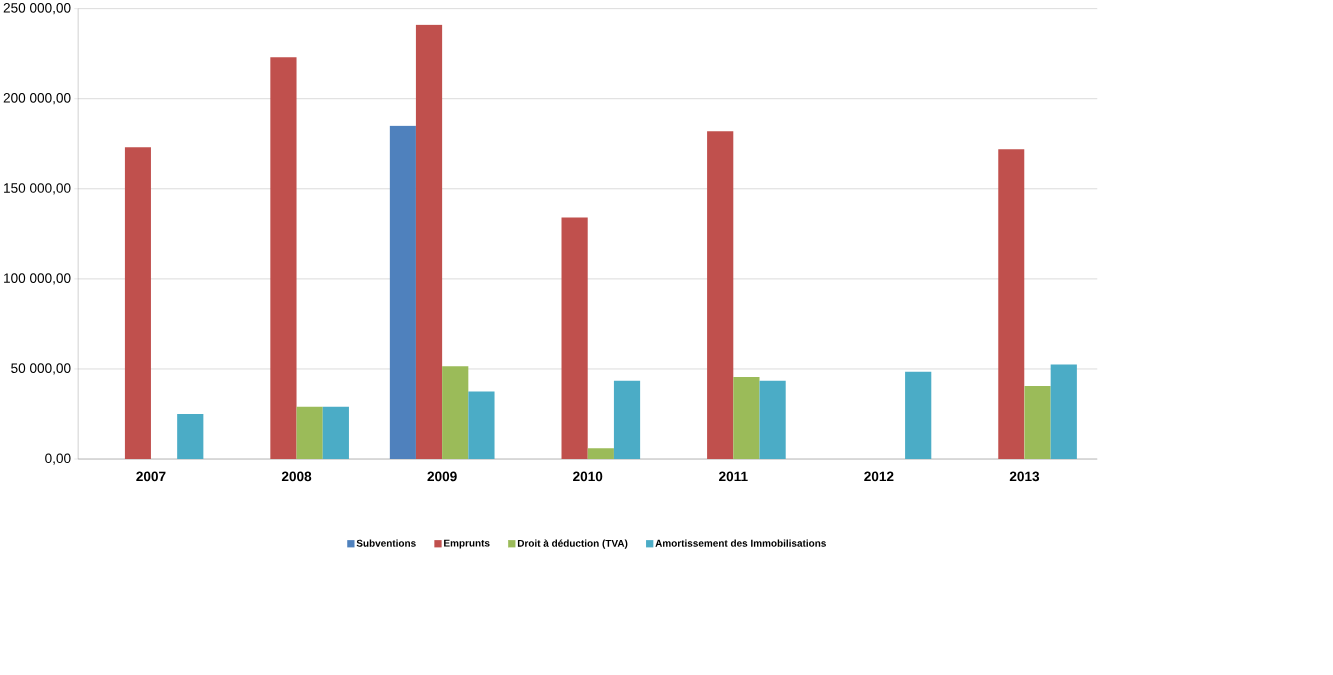  What do you see at coordinates (1024, 476) in the screenshot?
I see `x-tick-label: 2013` at bounding box center [1024, 476].